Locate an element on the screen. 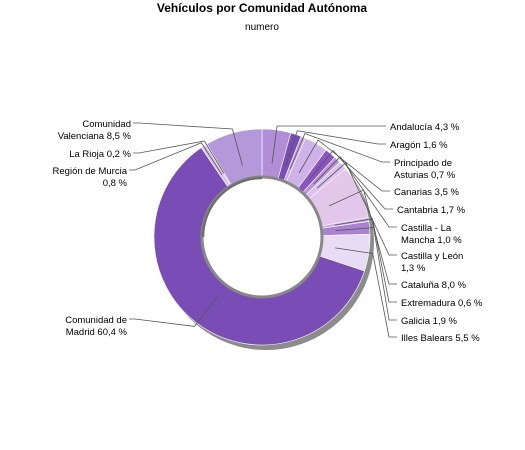 The image size is (525, 450). slice-label-3: Canarias 3,5 % is located at coordinates (427, 192).